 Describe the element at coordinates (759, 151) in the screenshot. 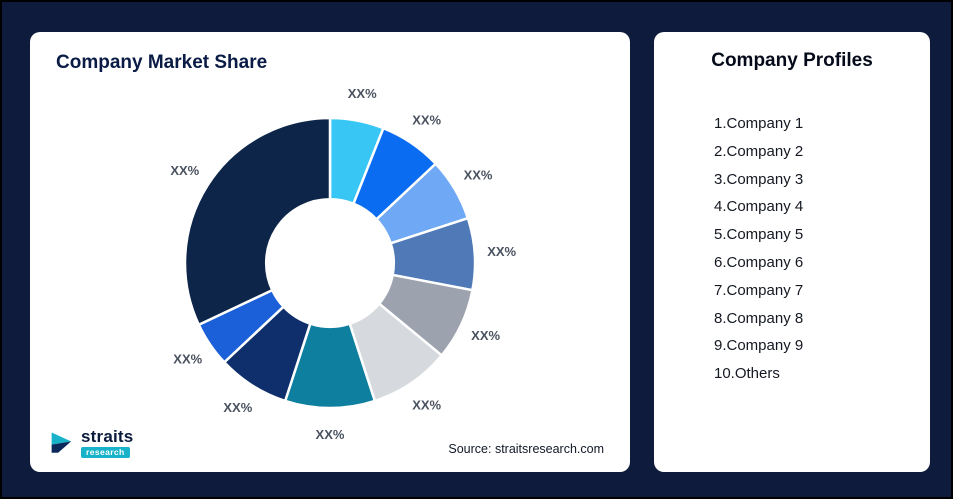

I see `profile-item-2: 2.Company 2` at that location.